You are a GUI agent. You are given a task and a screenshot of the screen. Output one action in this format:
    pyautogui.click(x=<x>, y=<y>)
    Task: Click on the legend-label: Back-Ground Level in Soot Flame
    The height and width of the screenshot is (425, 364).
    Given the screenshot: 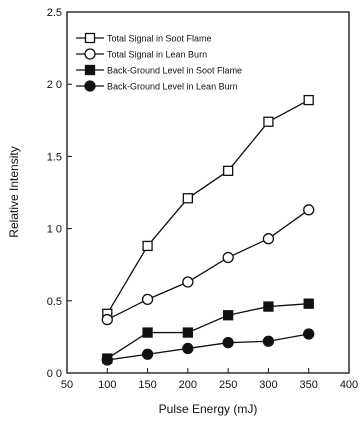 What is the action you would take?
    pyautogui.click(x=174, y=71)
    